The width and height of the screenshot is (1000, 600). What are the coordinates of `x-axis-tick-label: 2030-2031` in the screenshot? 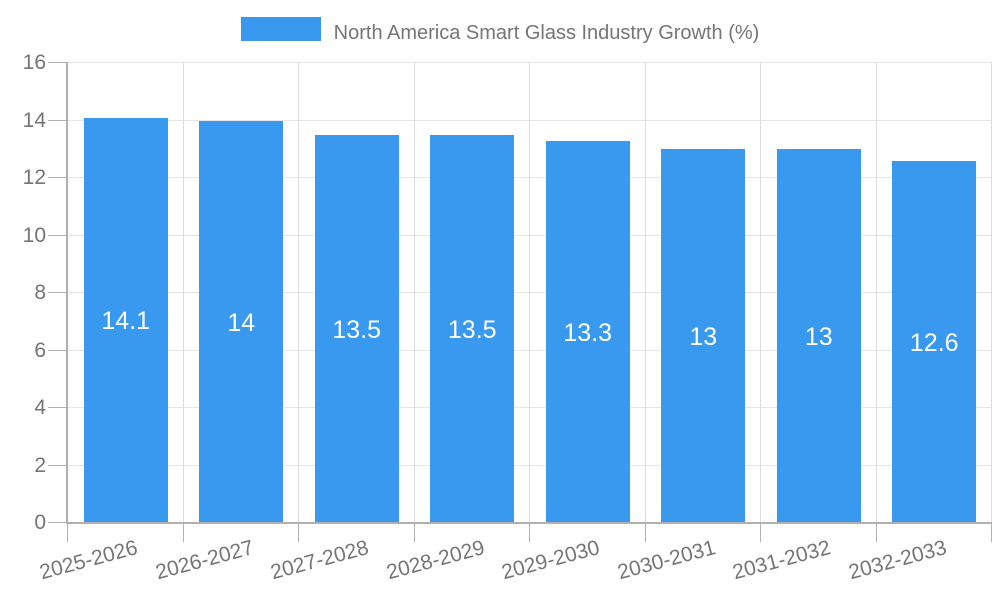 It's located at (666, 560).